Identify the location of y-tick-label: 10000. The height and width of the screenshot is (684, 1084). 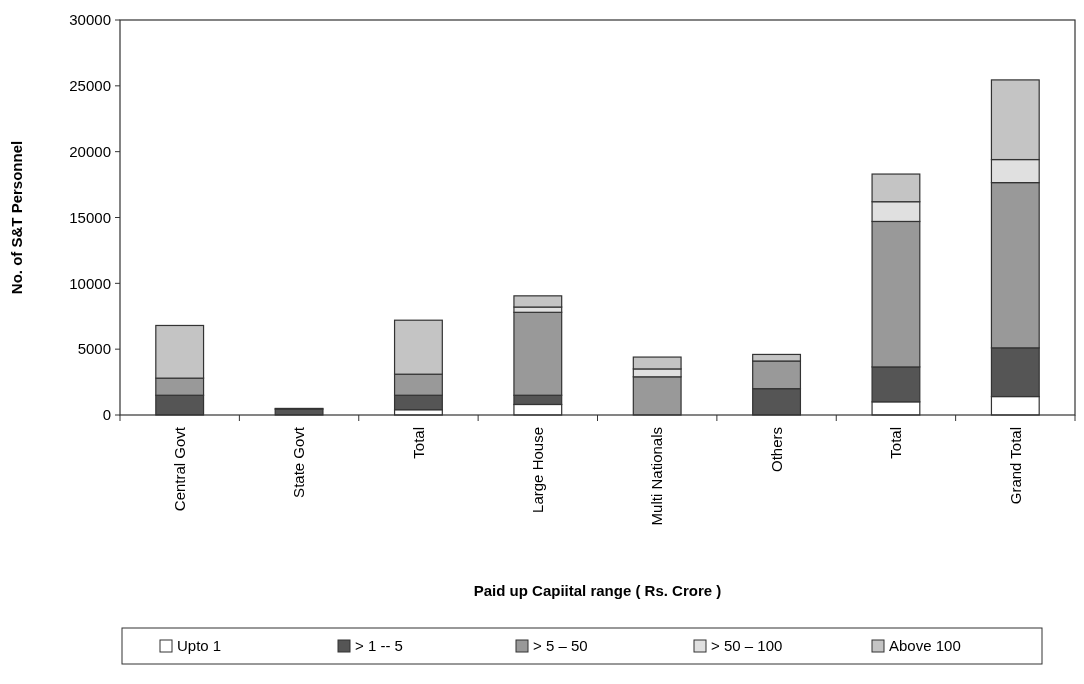
(90, 283).